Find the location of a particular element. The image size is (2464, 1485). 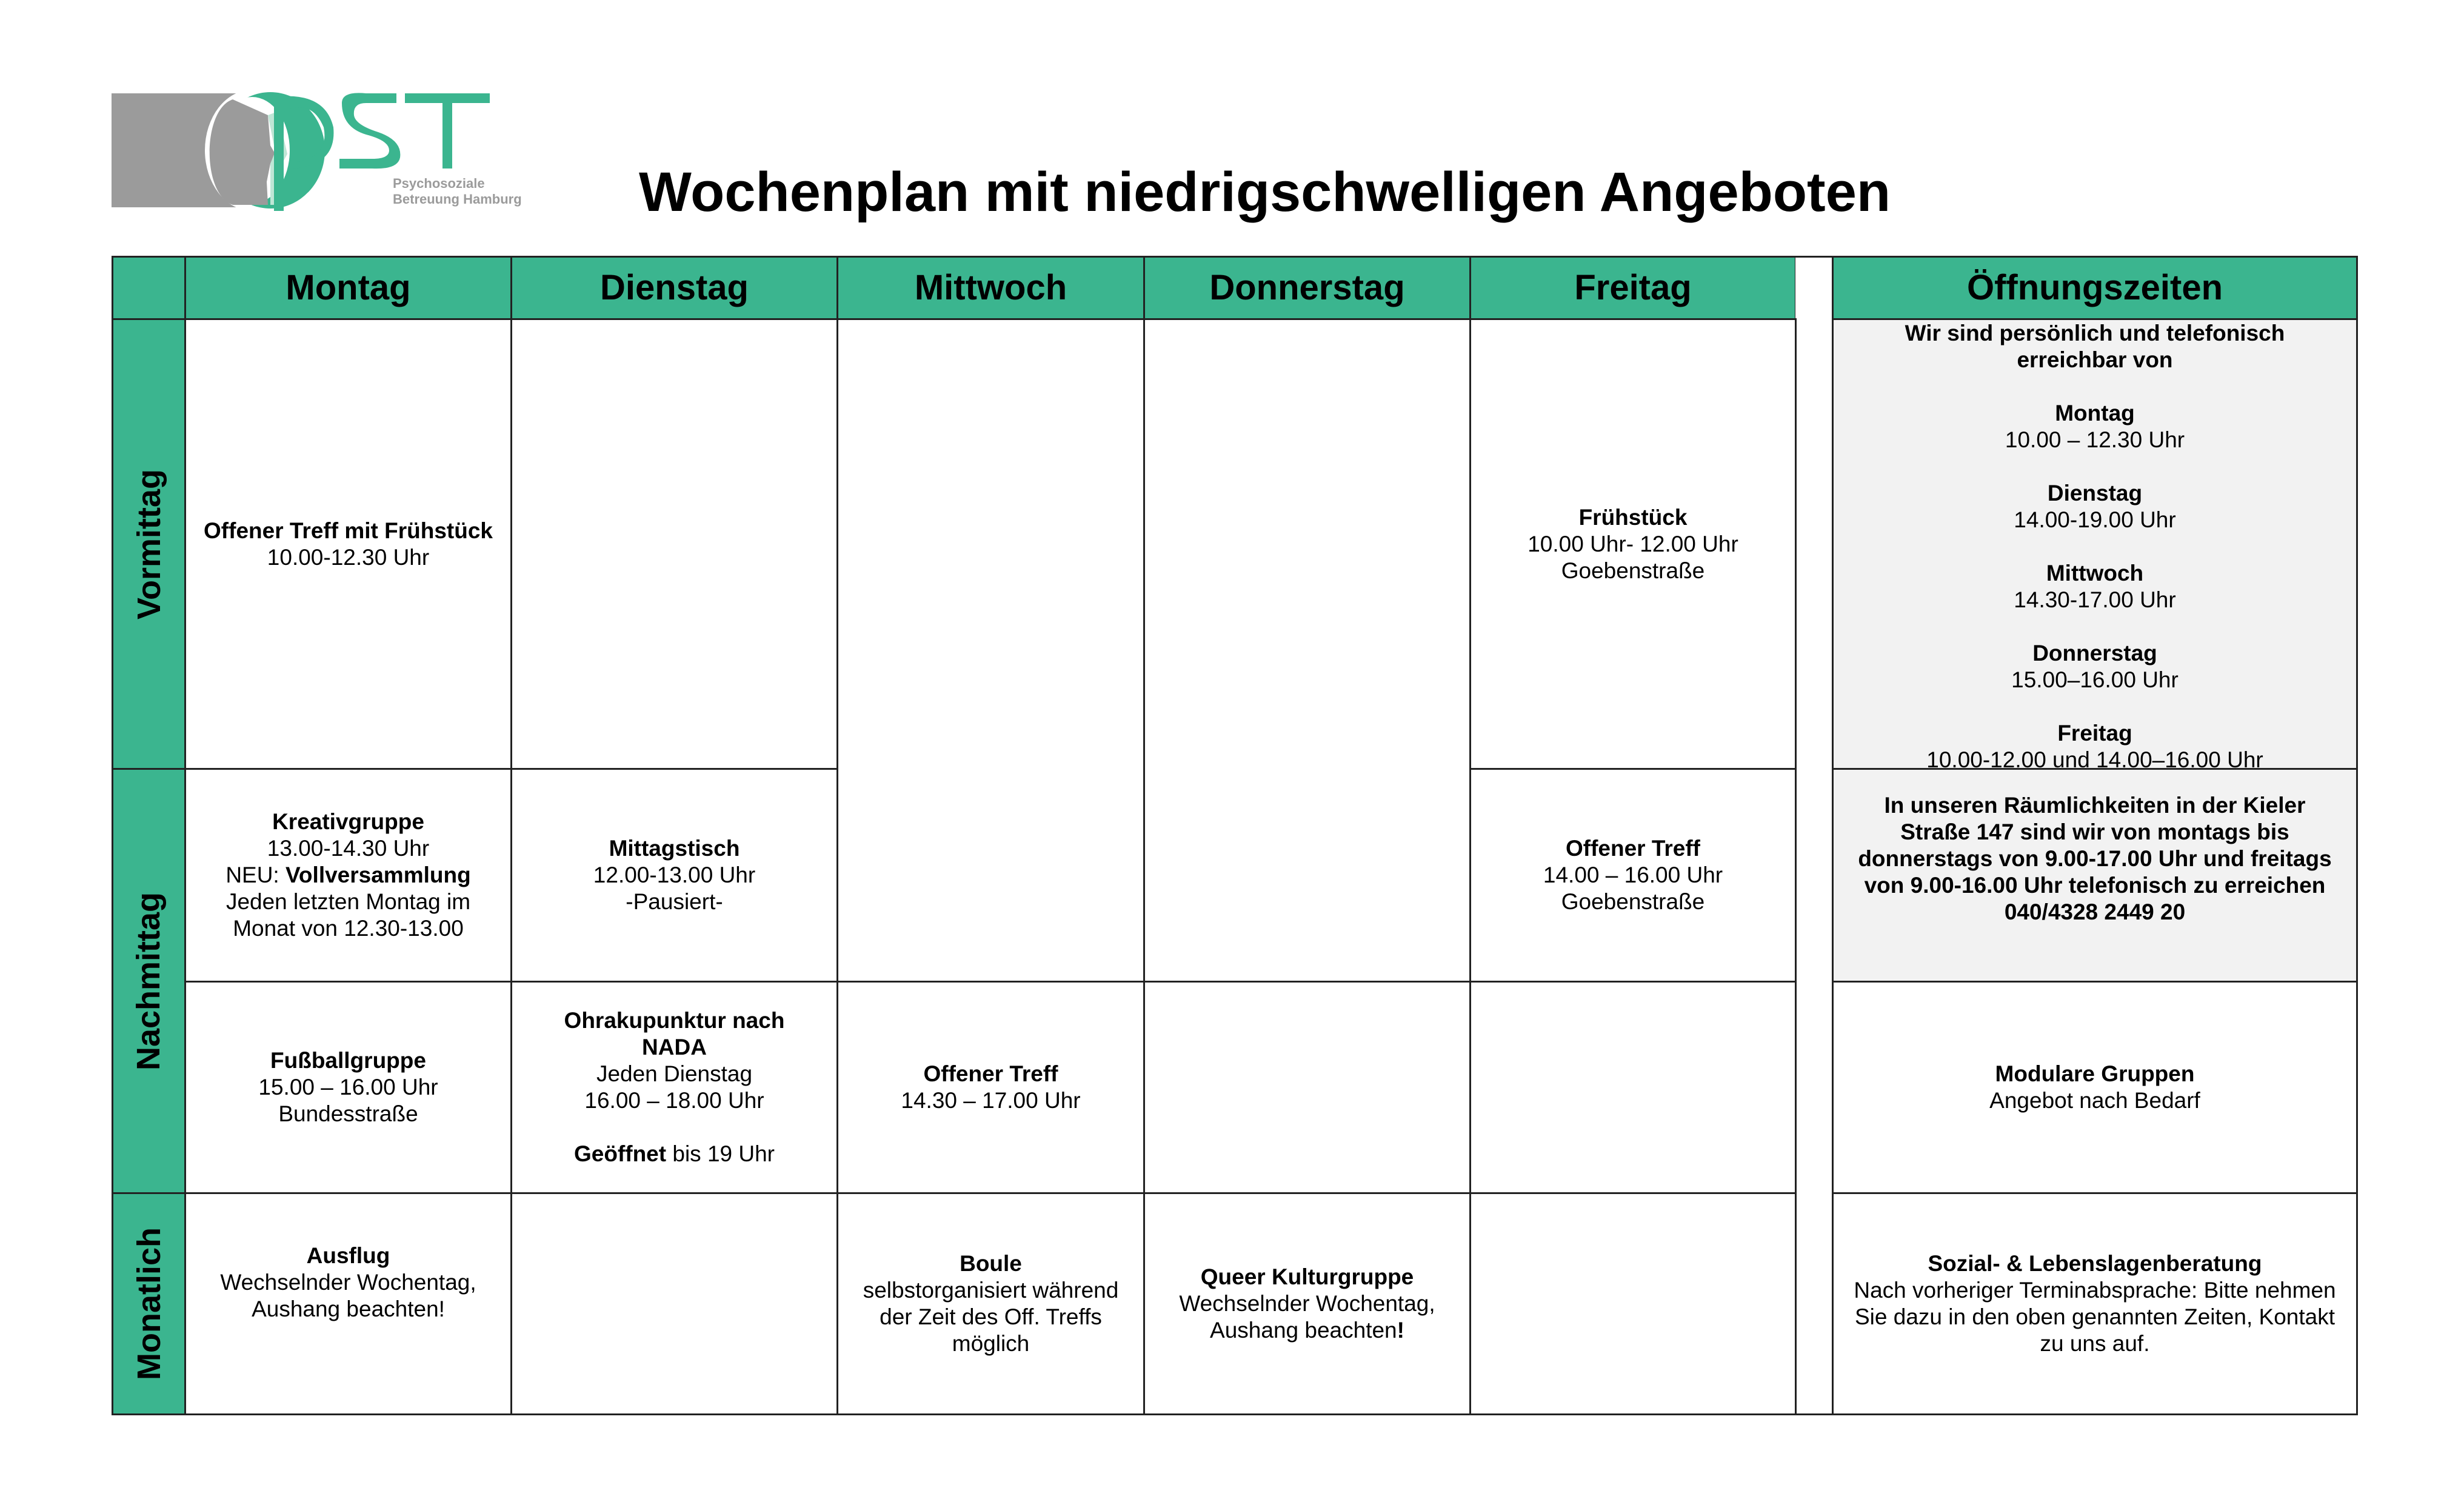

cell-line: Dienstag is located at coordinates (2095, 493).